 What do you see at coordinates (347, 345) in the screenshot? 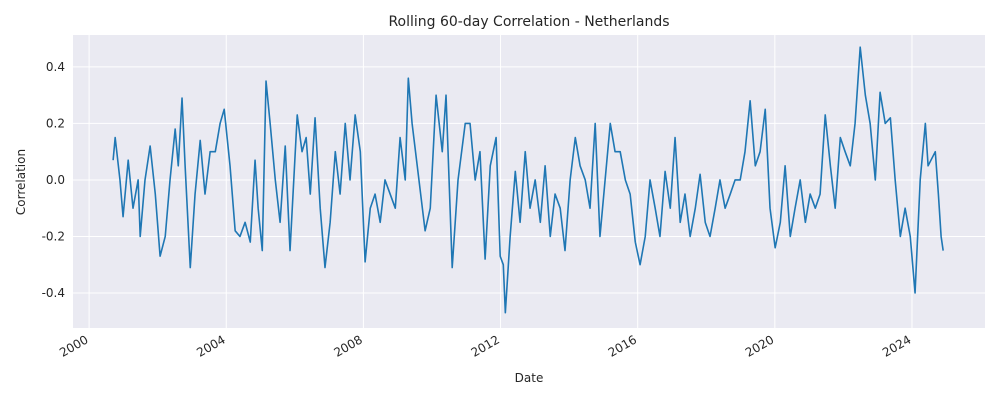
I see `x-tick-label: 2008` at bounding box center [347, 345].